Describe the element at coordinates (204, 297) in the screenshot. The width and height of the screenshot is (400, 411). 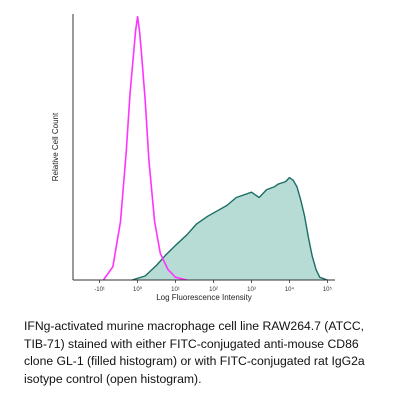
I see `x-axis-title: Log Fluorescence Intensity` at that location.